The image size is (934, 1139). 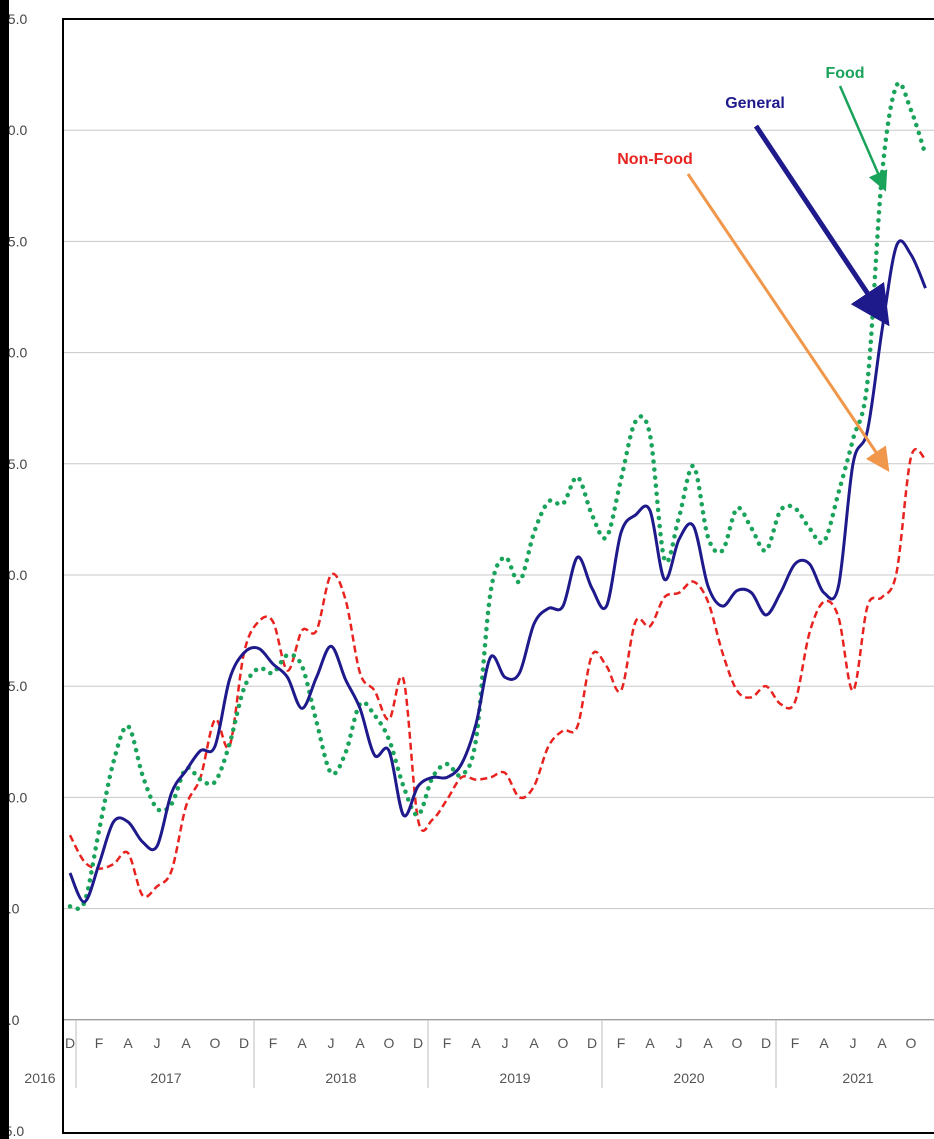 I want to click on x-year-label: 2016, so click(x=39, y=1078).